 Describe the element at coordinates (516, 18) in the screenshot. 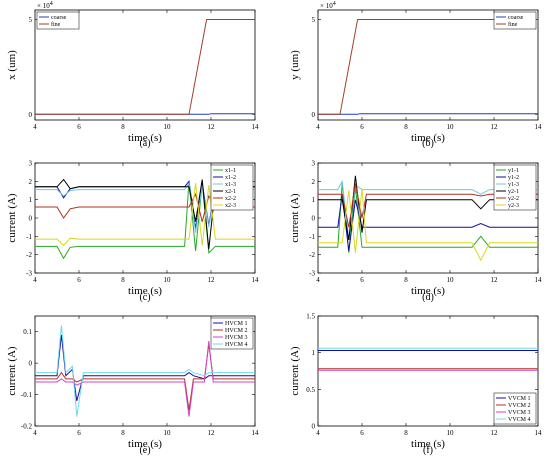

I see `legend-label: coarse` at that location.